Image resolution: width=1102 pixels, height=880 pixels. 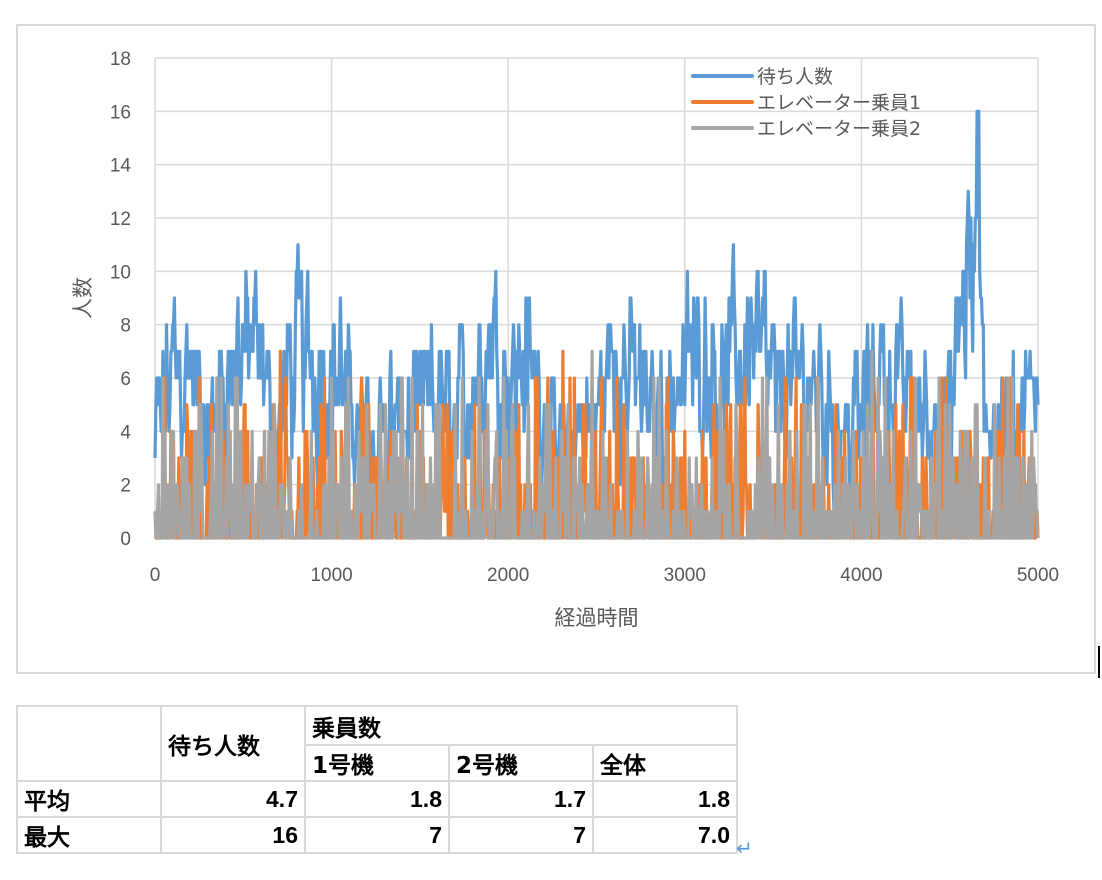 What do you see at coordinates (120, 272) in the screenshot?
I see `y-tick-label: 10` at bounding box center [120, 272].